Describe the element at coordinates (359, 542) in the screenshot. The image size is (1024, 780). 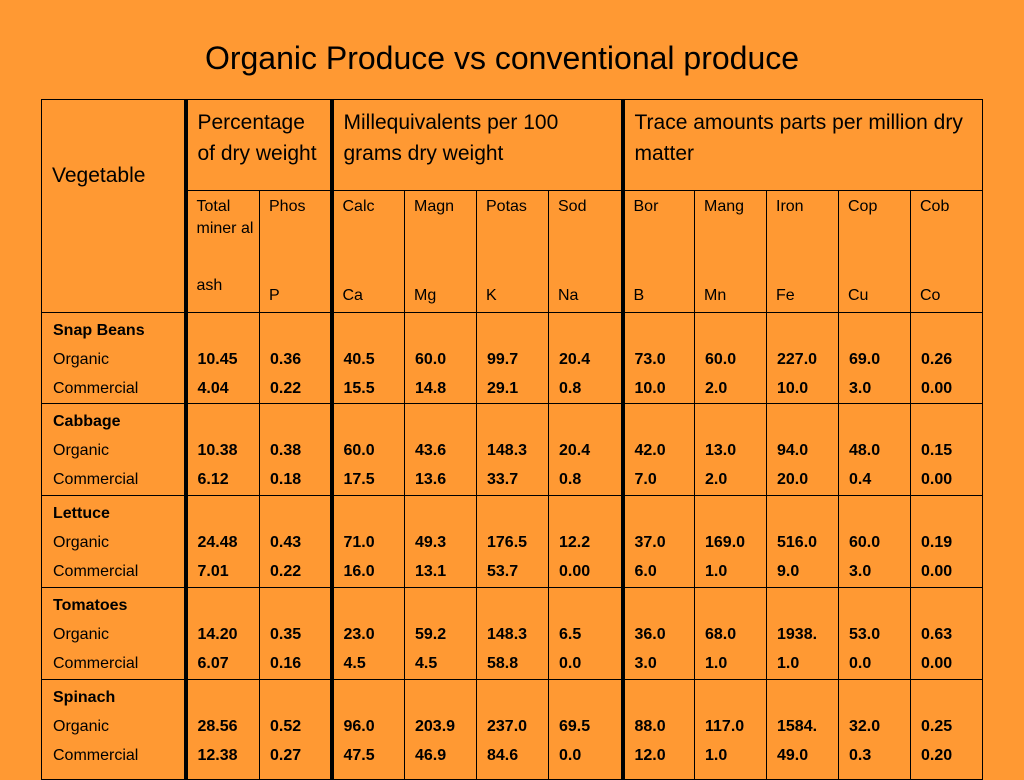
I see `organic-value: 71.0` at that location.